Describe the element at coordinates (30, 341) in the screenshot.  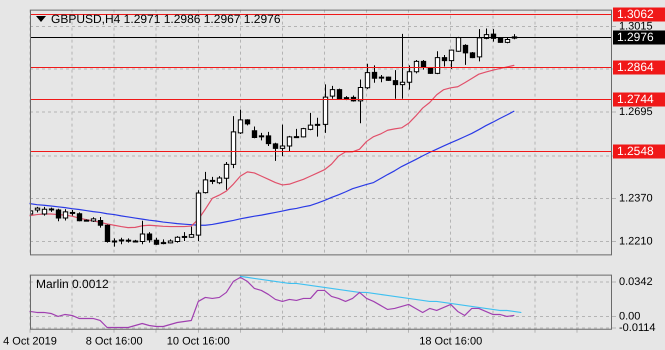
I see `x-tick-label: 4 Oct 2019` at that location.